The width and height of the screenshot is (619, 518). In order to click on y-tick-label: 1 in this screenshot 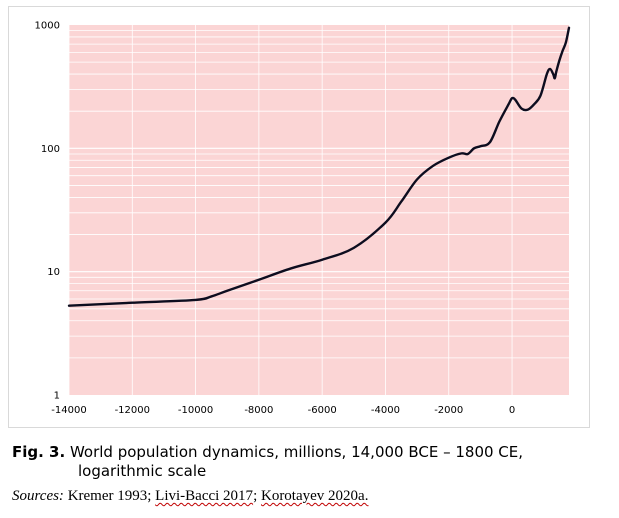, I will do `click(57, 396)`.